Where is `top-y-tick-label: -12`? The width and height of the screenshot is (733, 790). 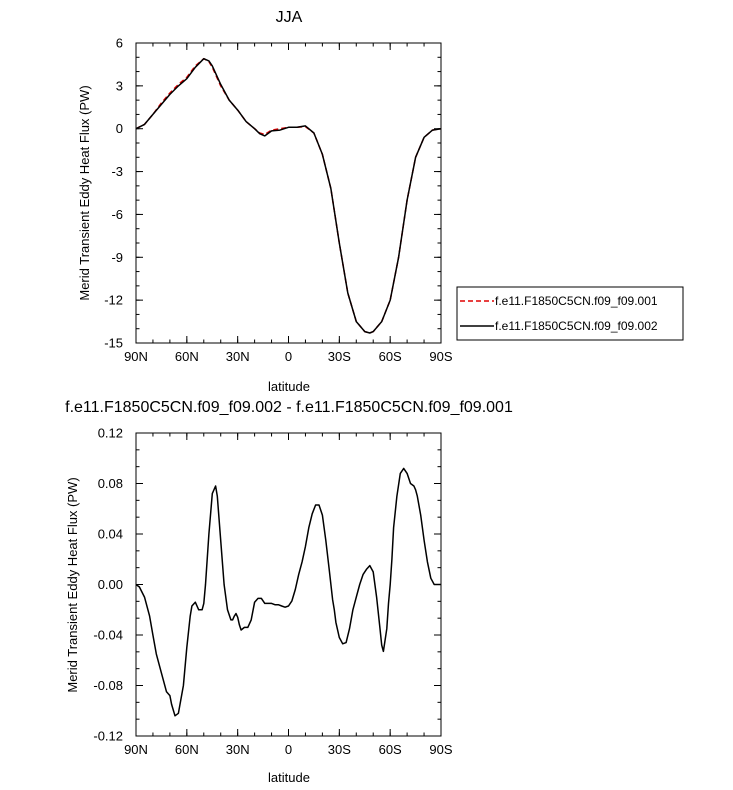 top-y-tick-label: -12 is located at coordinates (113, 300).